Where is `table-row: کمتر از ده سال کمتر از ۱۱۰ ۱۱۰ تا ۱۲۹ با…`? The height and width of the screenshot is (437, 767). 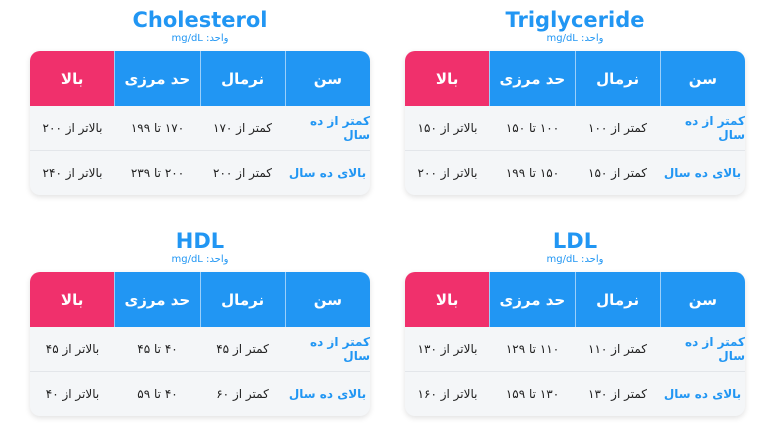 table-row: کمتر از ده سال کمتر از ۱۱۰ ۱۱۰ تا ۱۲۹ با… is located at coordinates (575, 349).